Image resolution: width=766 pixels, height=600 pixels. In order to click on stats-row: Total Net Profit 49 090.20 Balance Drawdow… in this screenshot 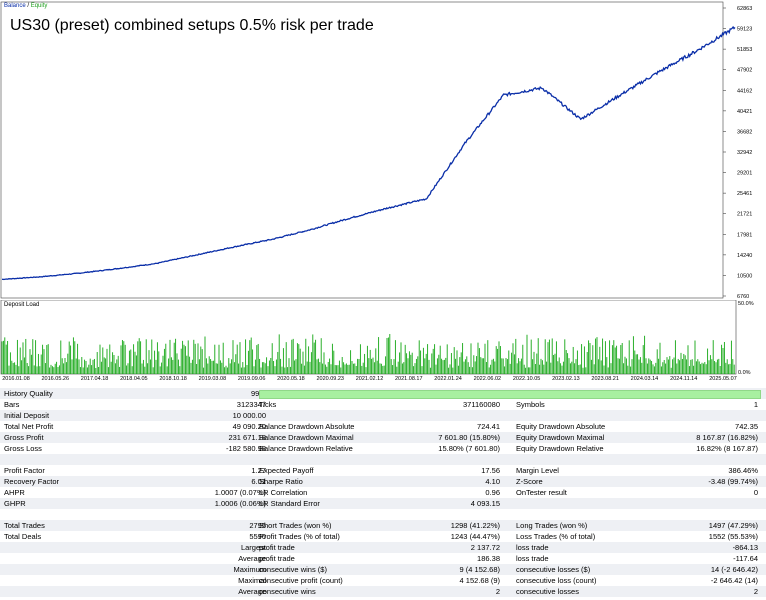, I will do `click(383, 426)`.